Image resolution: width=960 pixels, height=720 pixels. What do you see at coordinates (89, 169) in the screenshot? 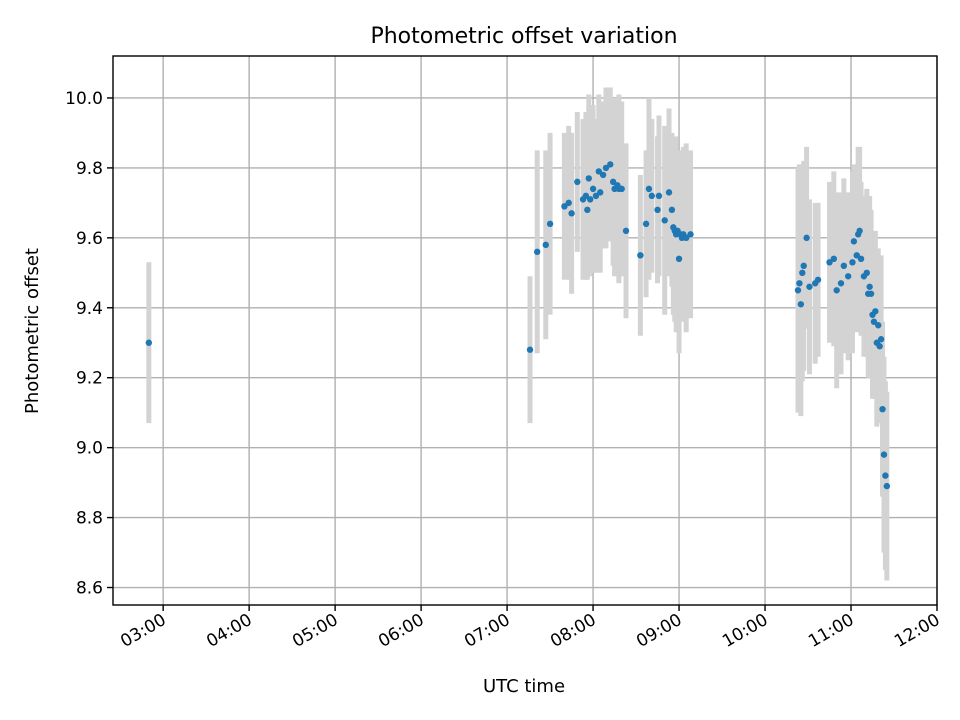
I see `y-tick-label: 9.8` at bounding box center [89, 169].